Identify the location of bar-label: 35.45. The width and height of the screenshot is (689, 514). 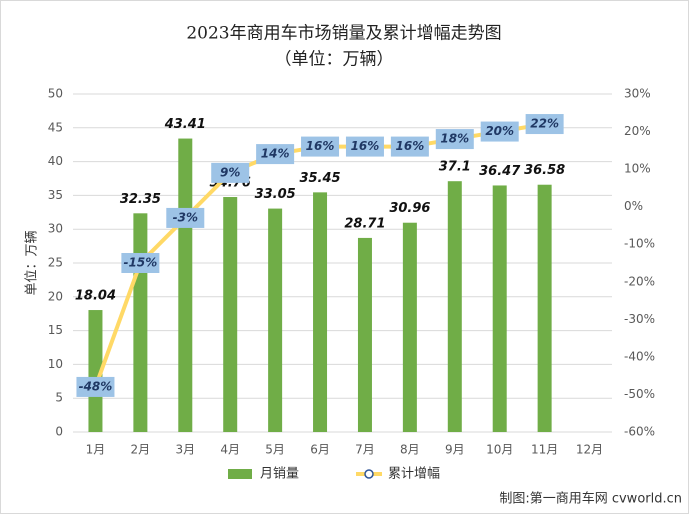
(319, 178).